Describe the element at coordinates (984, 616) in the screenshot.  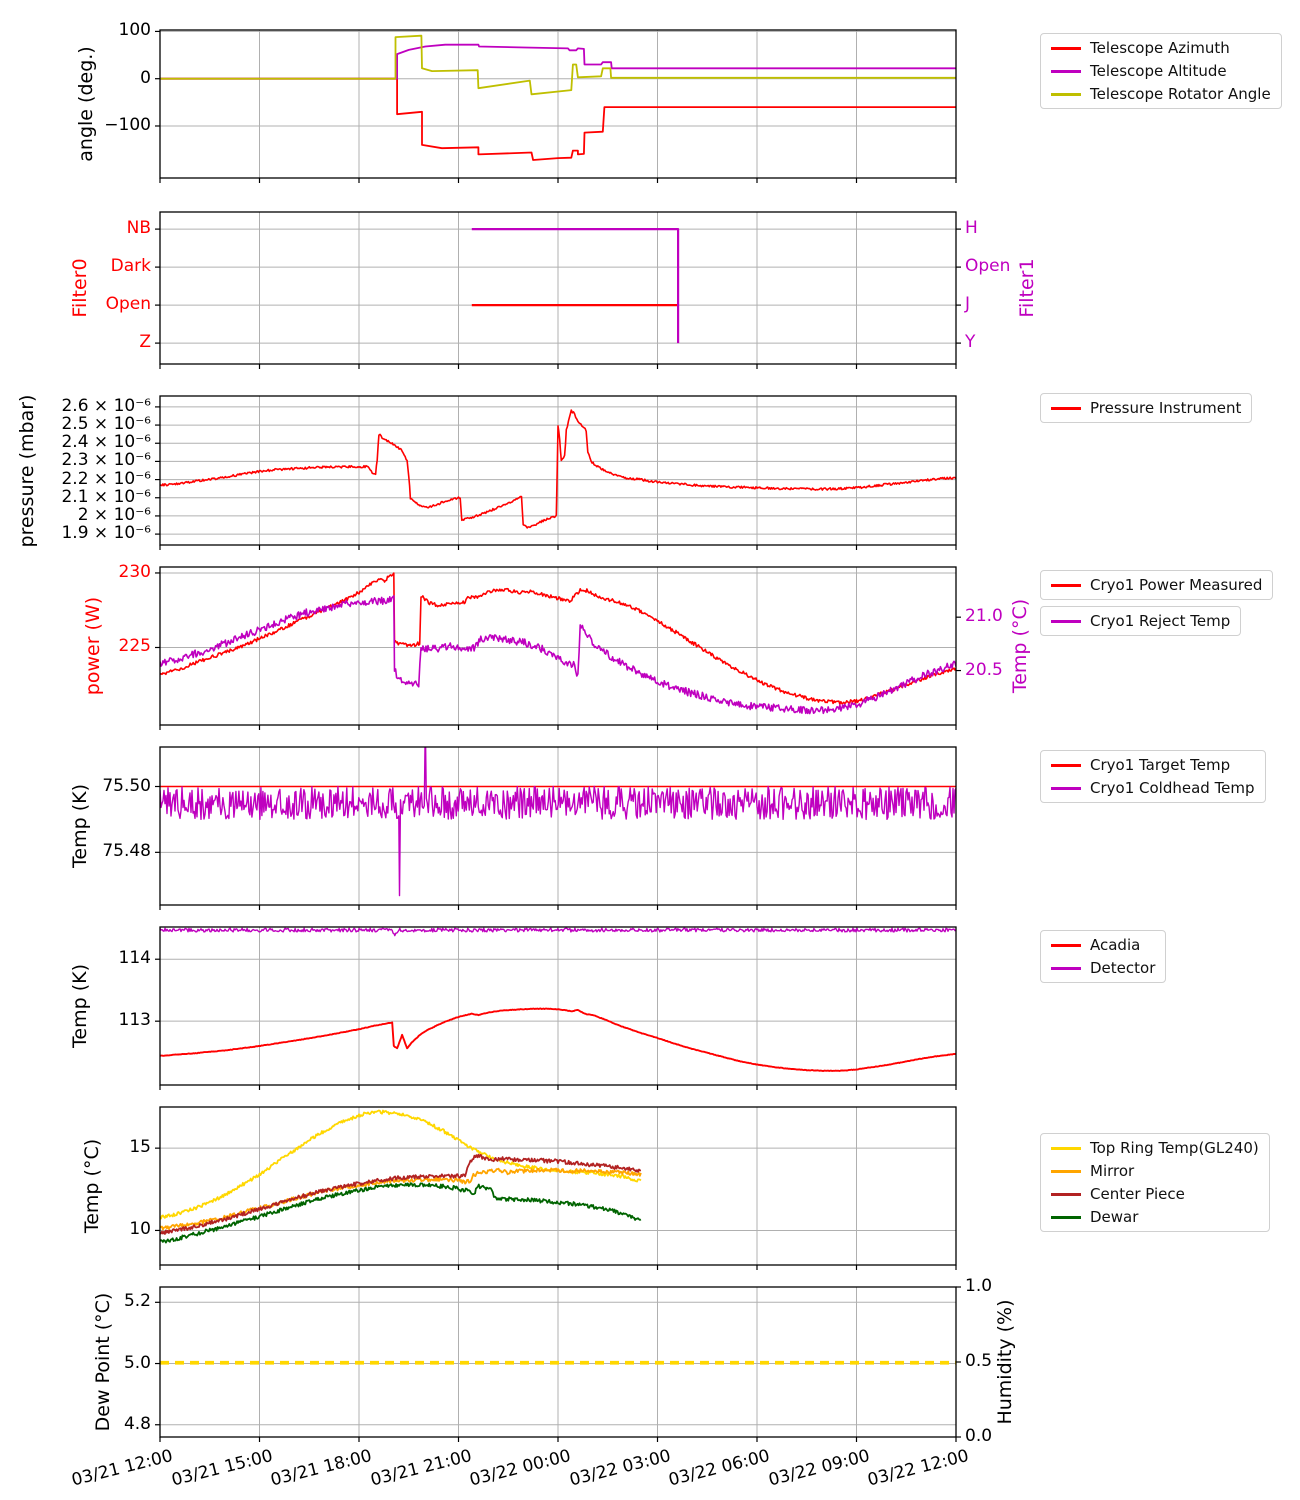
I see `right-y-tick-label: 21.0` at that location.